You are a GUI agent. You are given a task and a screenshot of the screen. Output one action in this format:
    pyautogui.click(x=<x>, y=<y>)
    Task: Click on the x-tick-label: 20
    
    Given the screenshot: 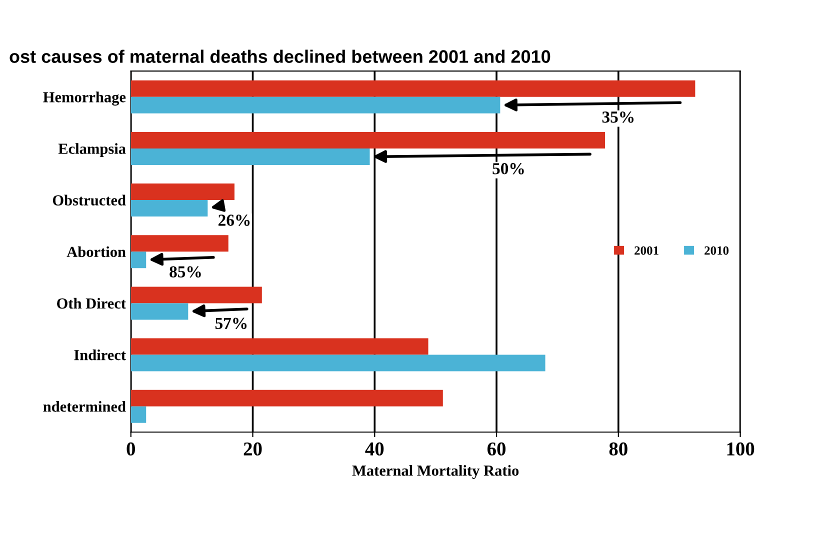 What is the action you would take?
    pyautogui.click(x=253, y=449)
    